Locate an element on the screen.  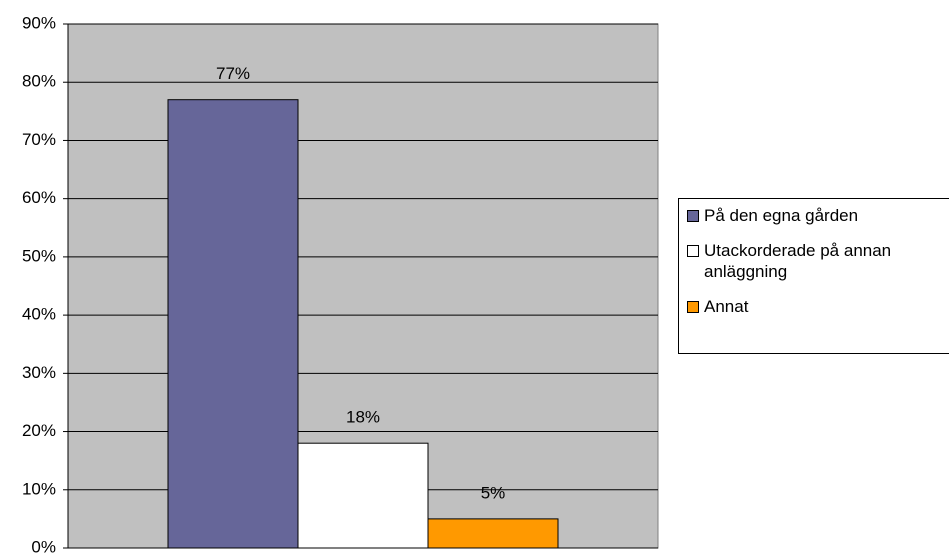
y-tick-label: 90% is located at coordinates (39, 22).